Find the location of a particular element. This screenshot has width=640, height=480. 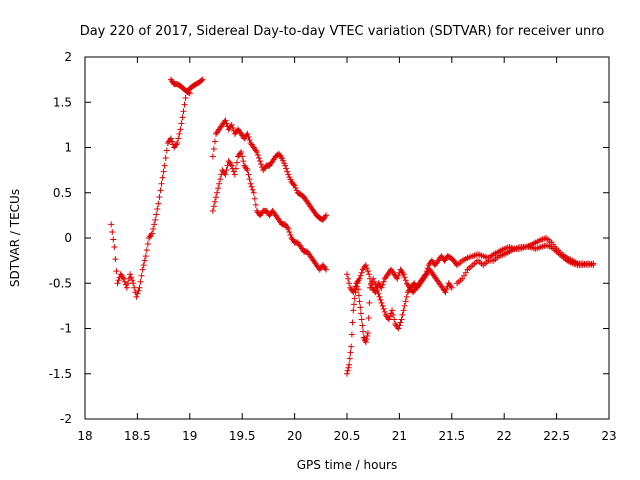

y-tick-label: -2 is located at coordinates (66, 419).